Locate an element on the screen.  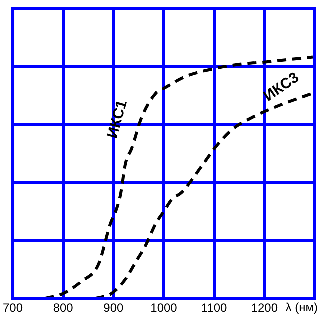
x-tick-label: 1100 is located at coordinates (214, 308).